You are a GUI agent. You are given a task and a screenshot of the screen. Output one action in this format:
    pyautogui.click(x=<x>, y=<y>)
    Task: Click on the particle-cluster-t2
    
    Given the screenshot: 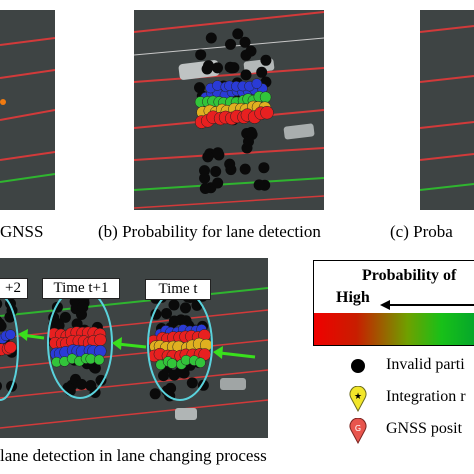 What is the action you would take?
    pyautogui.click(x=9, y=345)
    